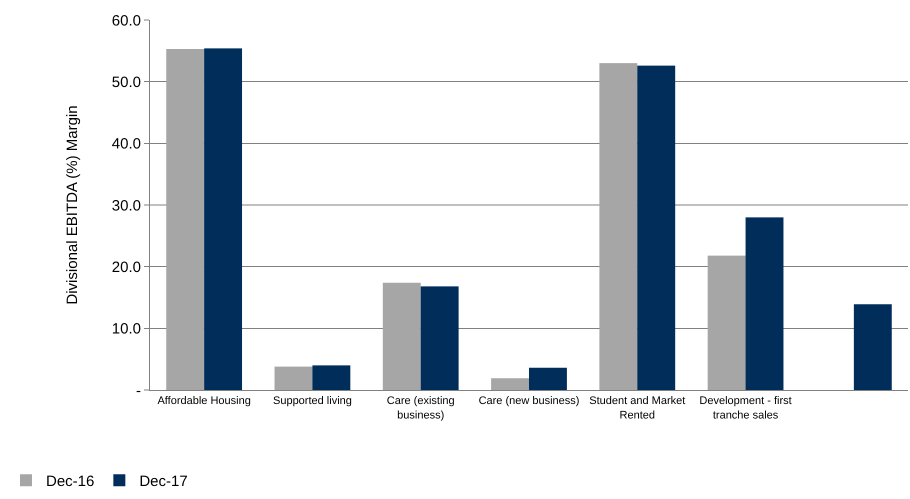  I want to click on x-tick-label: Care (existing business), so click(420, 408).